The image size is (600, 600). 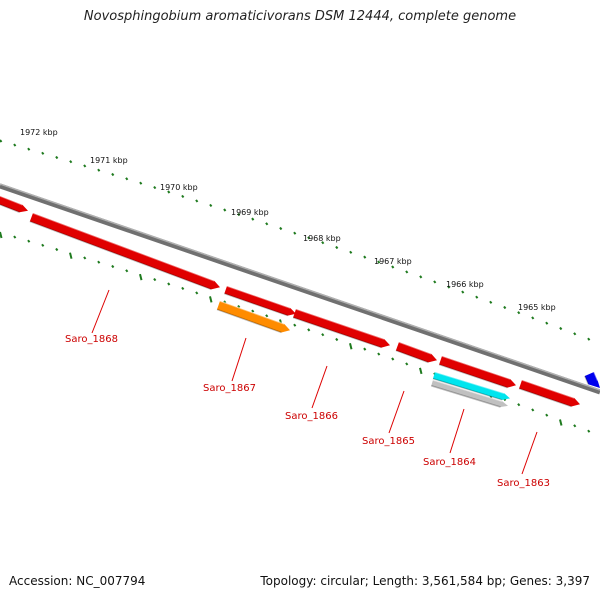 I want to click on gene-label-Saro_1868: Saro_1868, so click(x=91, y=339).